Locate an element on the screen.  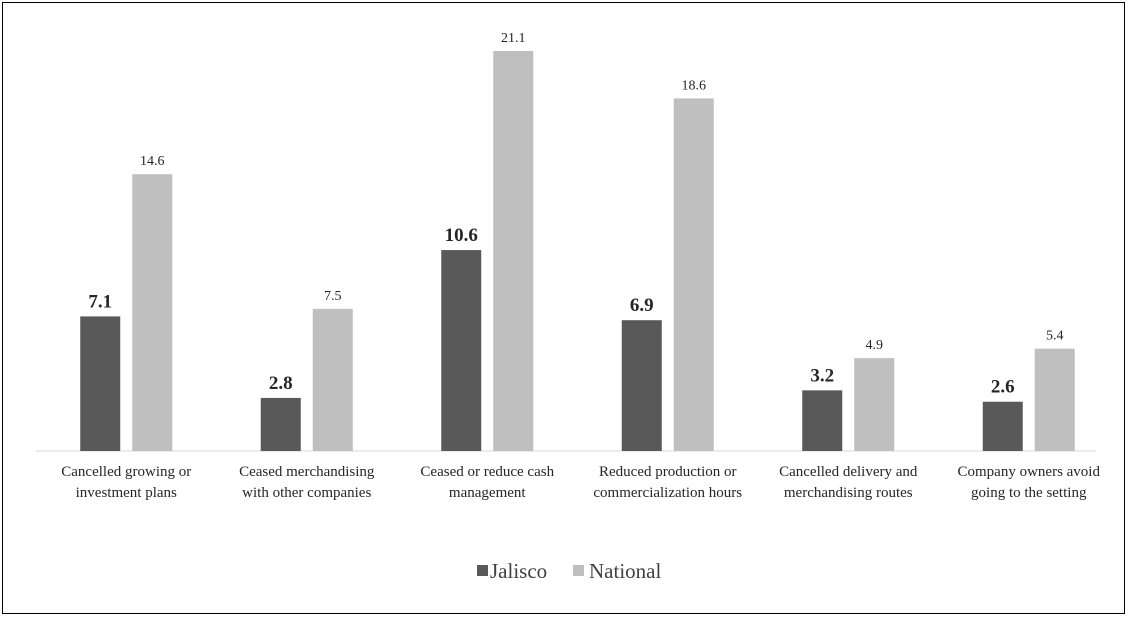
data-label-jalisco-5: 3.2 is located at coordinates (822, 375).